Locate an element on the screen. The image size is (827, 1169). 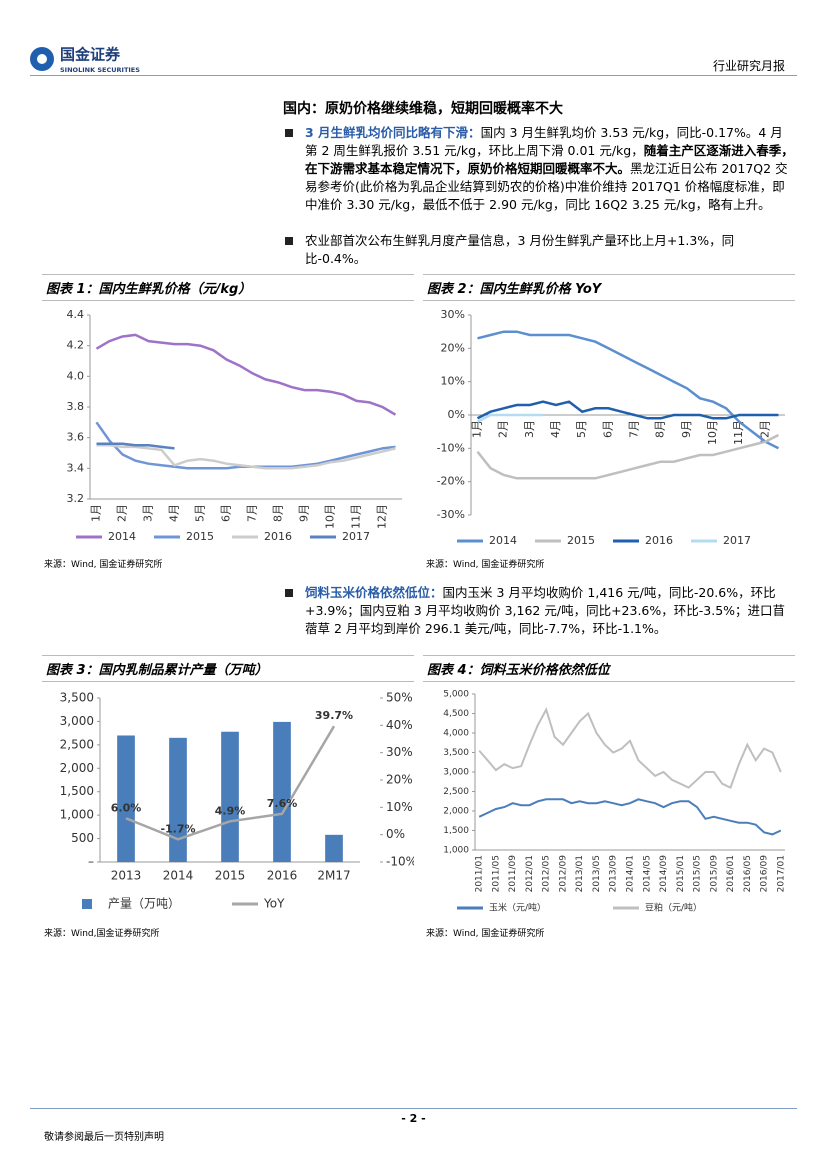
legend-label: 2017 is located at coordinates (737, 540).